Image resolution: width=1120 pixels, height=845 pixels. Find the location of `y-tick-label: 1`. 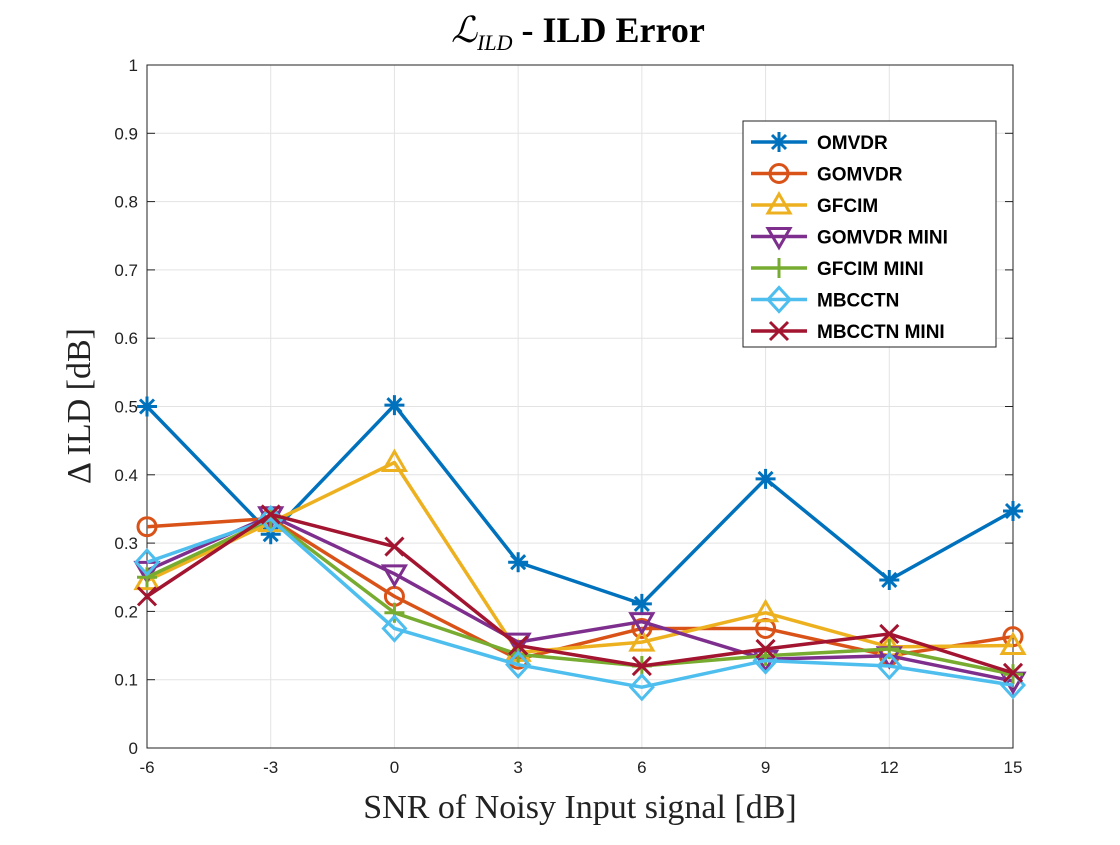

y-tick-label: 1 is located at coordinates (133, 65).